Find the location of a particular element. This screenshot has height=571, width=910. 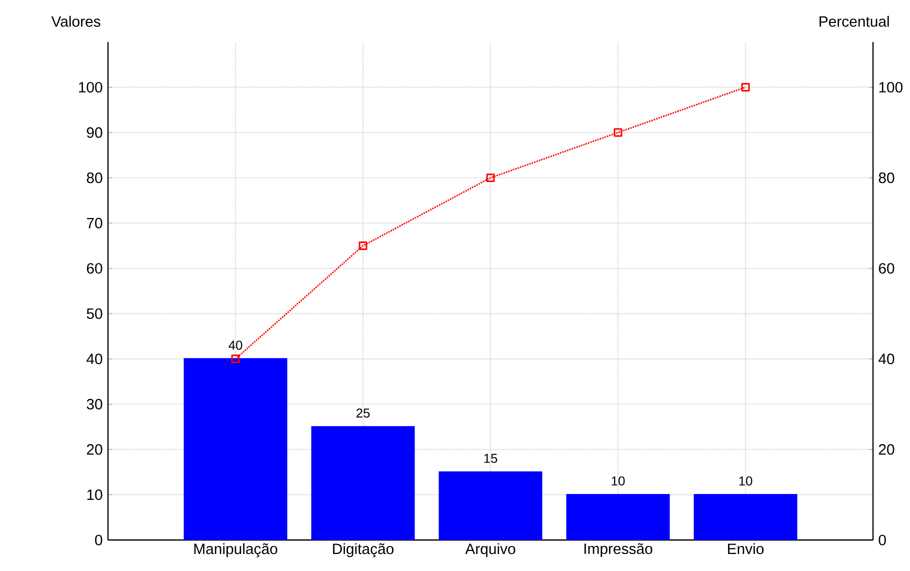

y2-tick-label: 0 is located at coordinates (882, 540).